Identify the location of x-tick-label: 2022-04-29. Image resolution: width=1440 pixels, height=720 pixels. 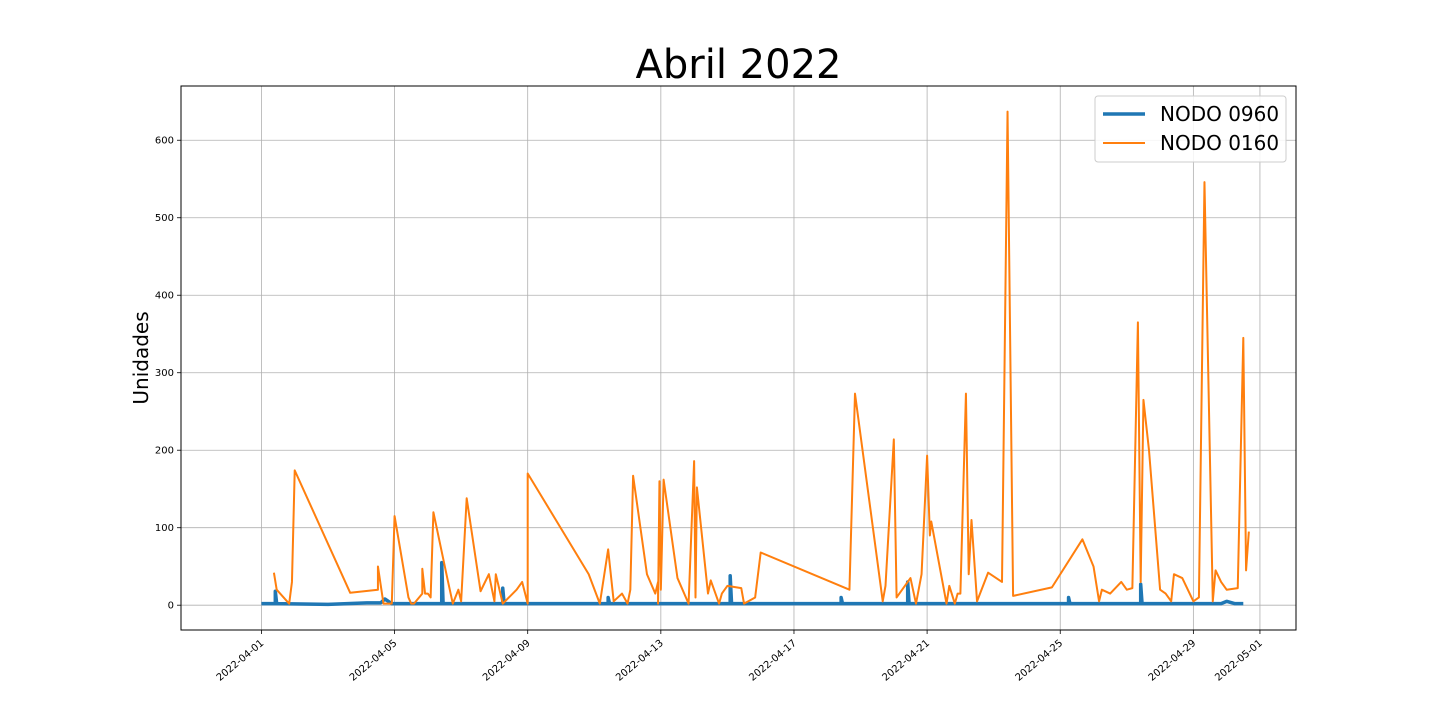
(1173, 661).